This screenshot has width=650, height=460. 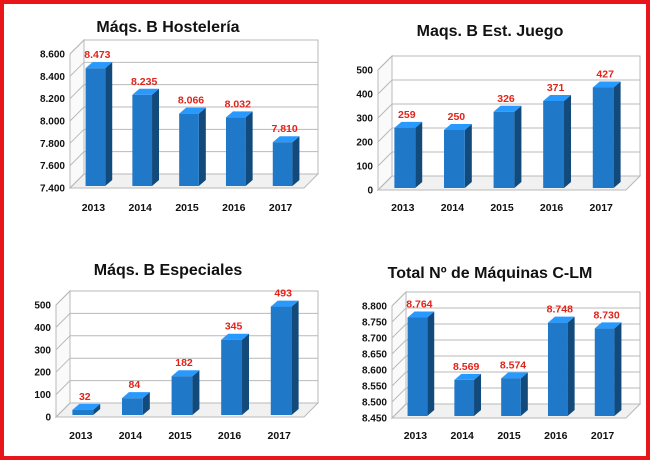 I want to click on y-tick-label: 8.550, so click(x=374, y=387).